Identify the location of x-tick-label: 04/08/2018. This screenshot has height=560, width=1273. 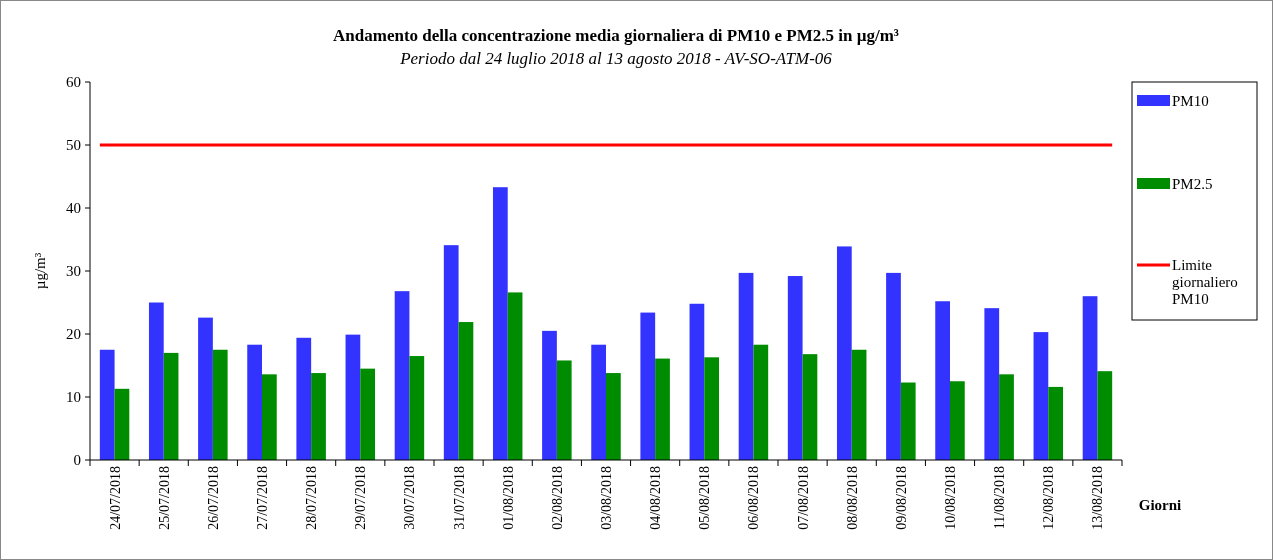
(656, 498).